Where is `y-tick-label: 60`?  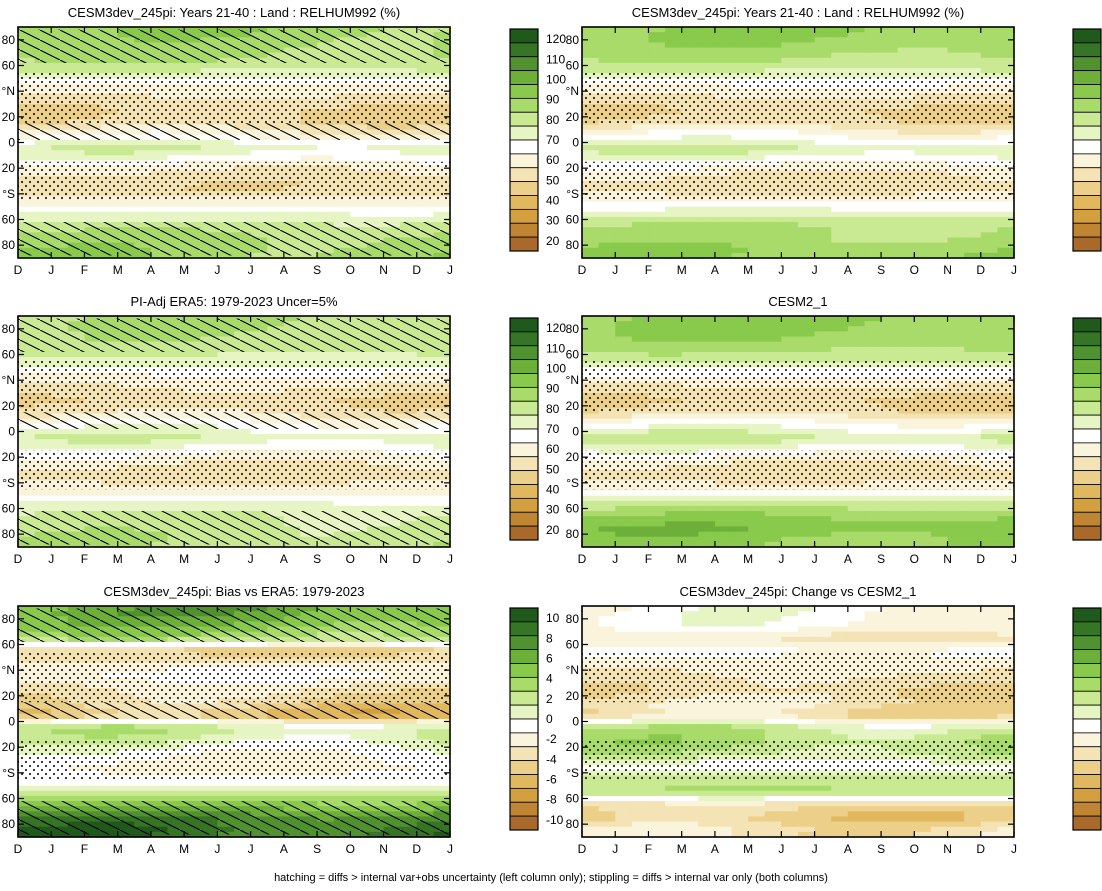 y-tick-label: 60 is located at coordinates (9, 509).